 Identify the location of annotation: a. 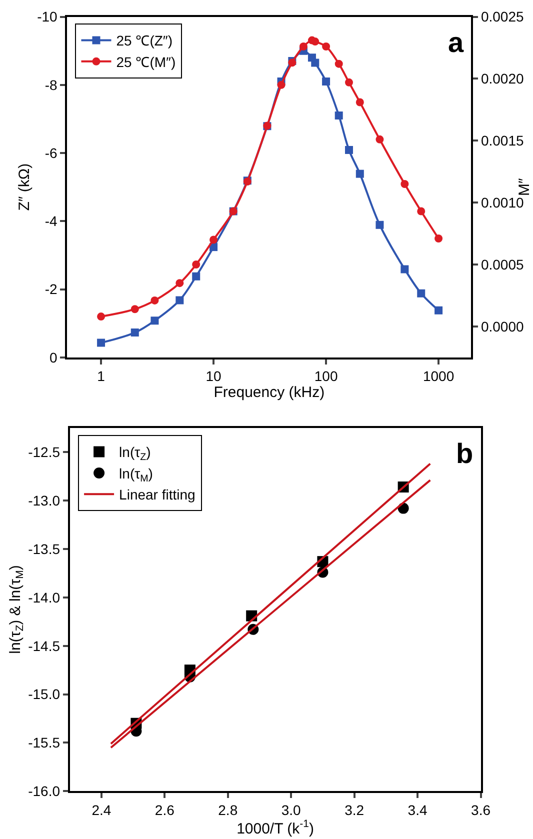
(456, 42).